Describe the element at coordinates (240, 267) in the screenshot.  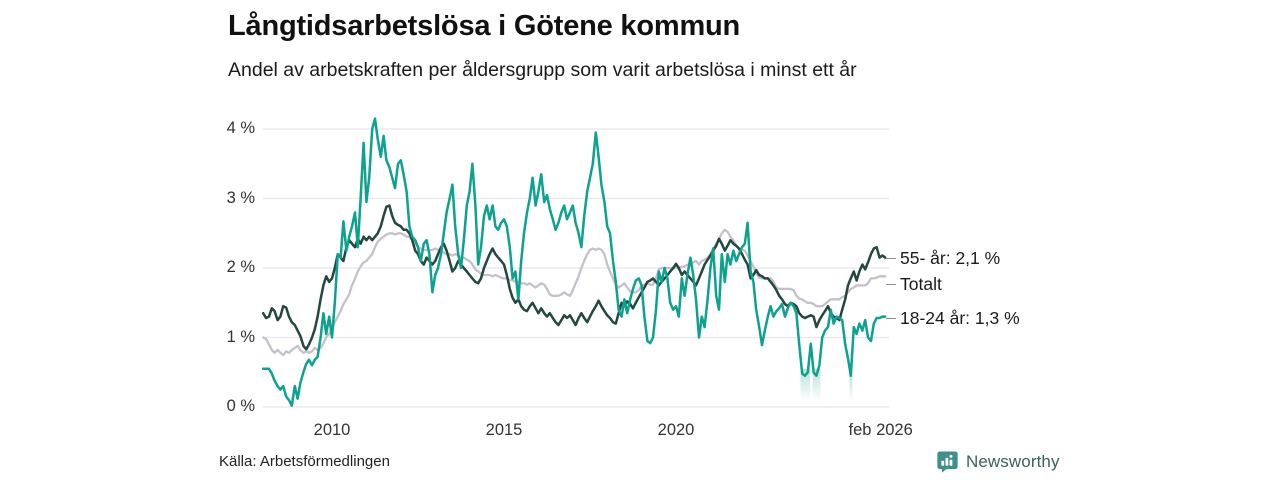
I see `y-tick-label: 2 %` at that location.